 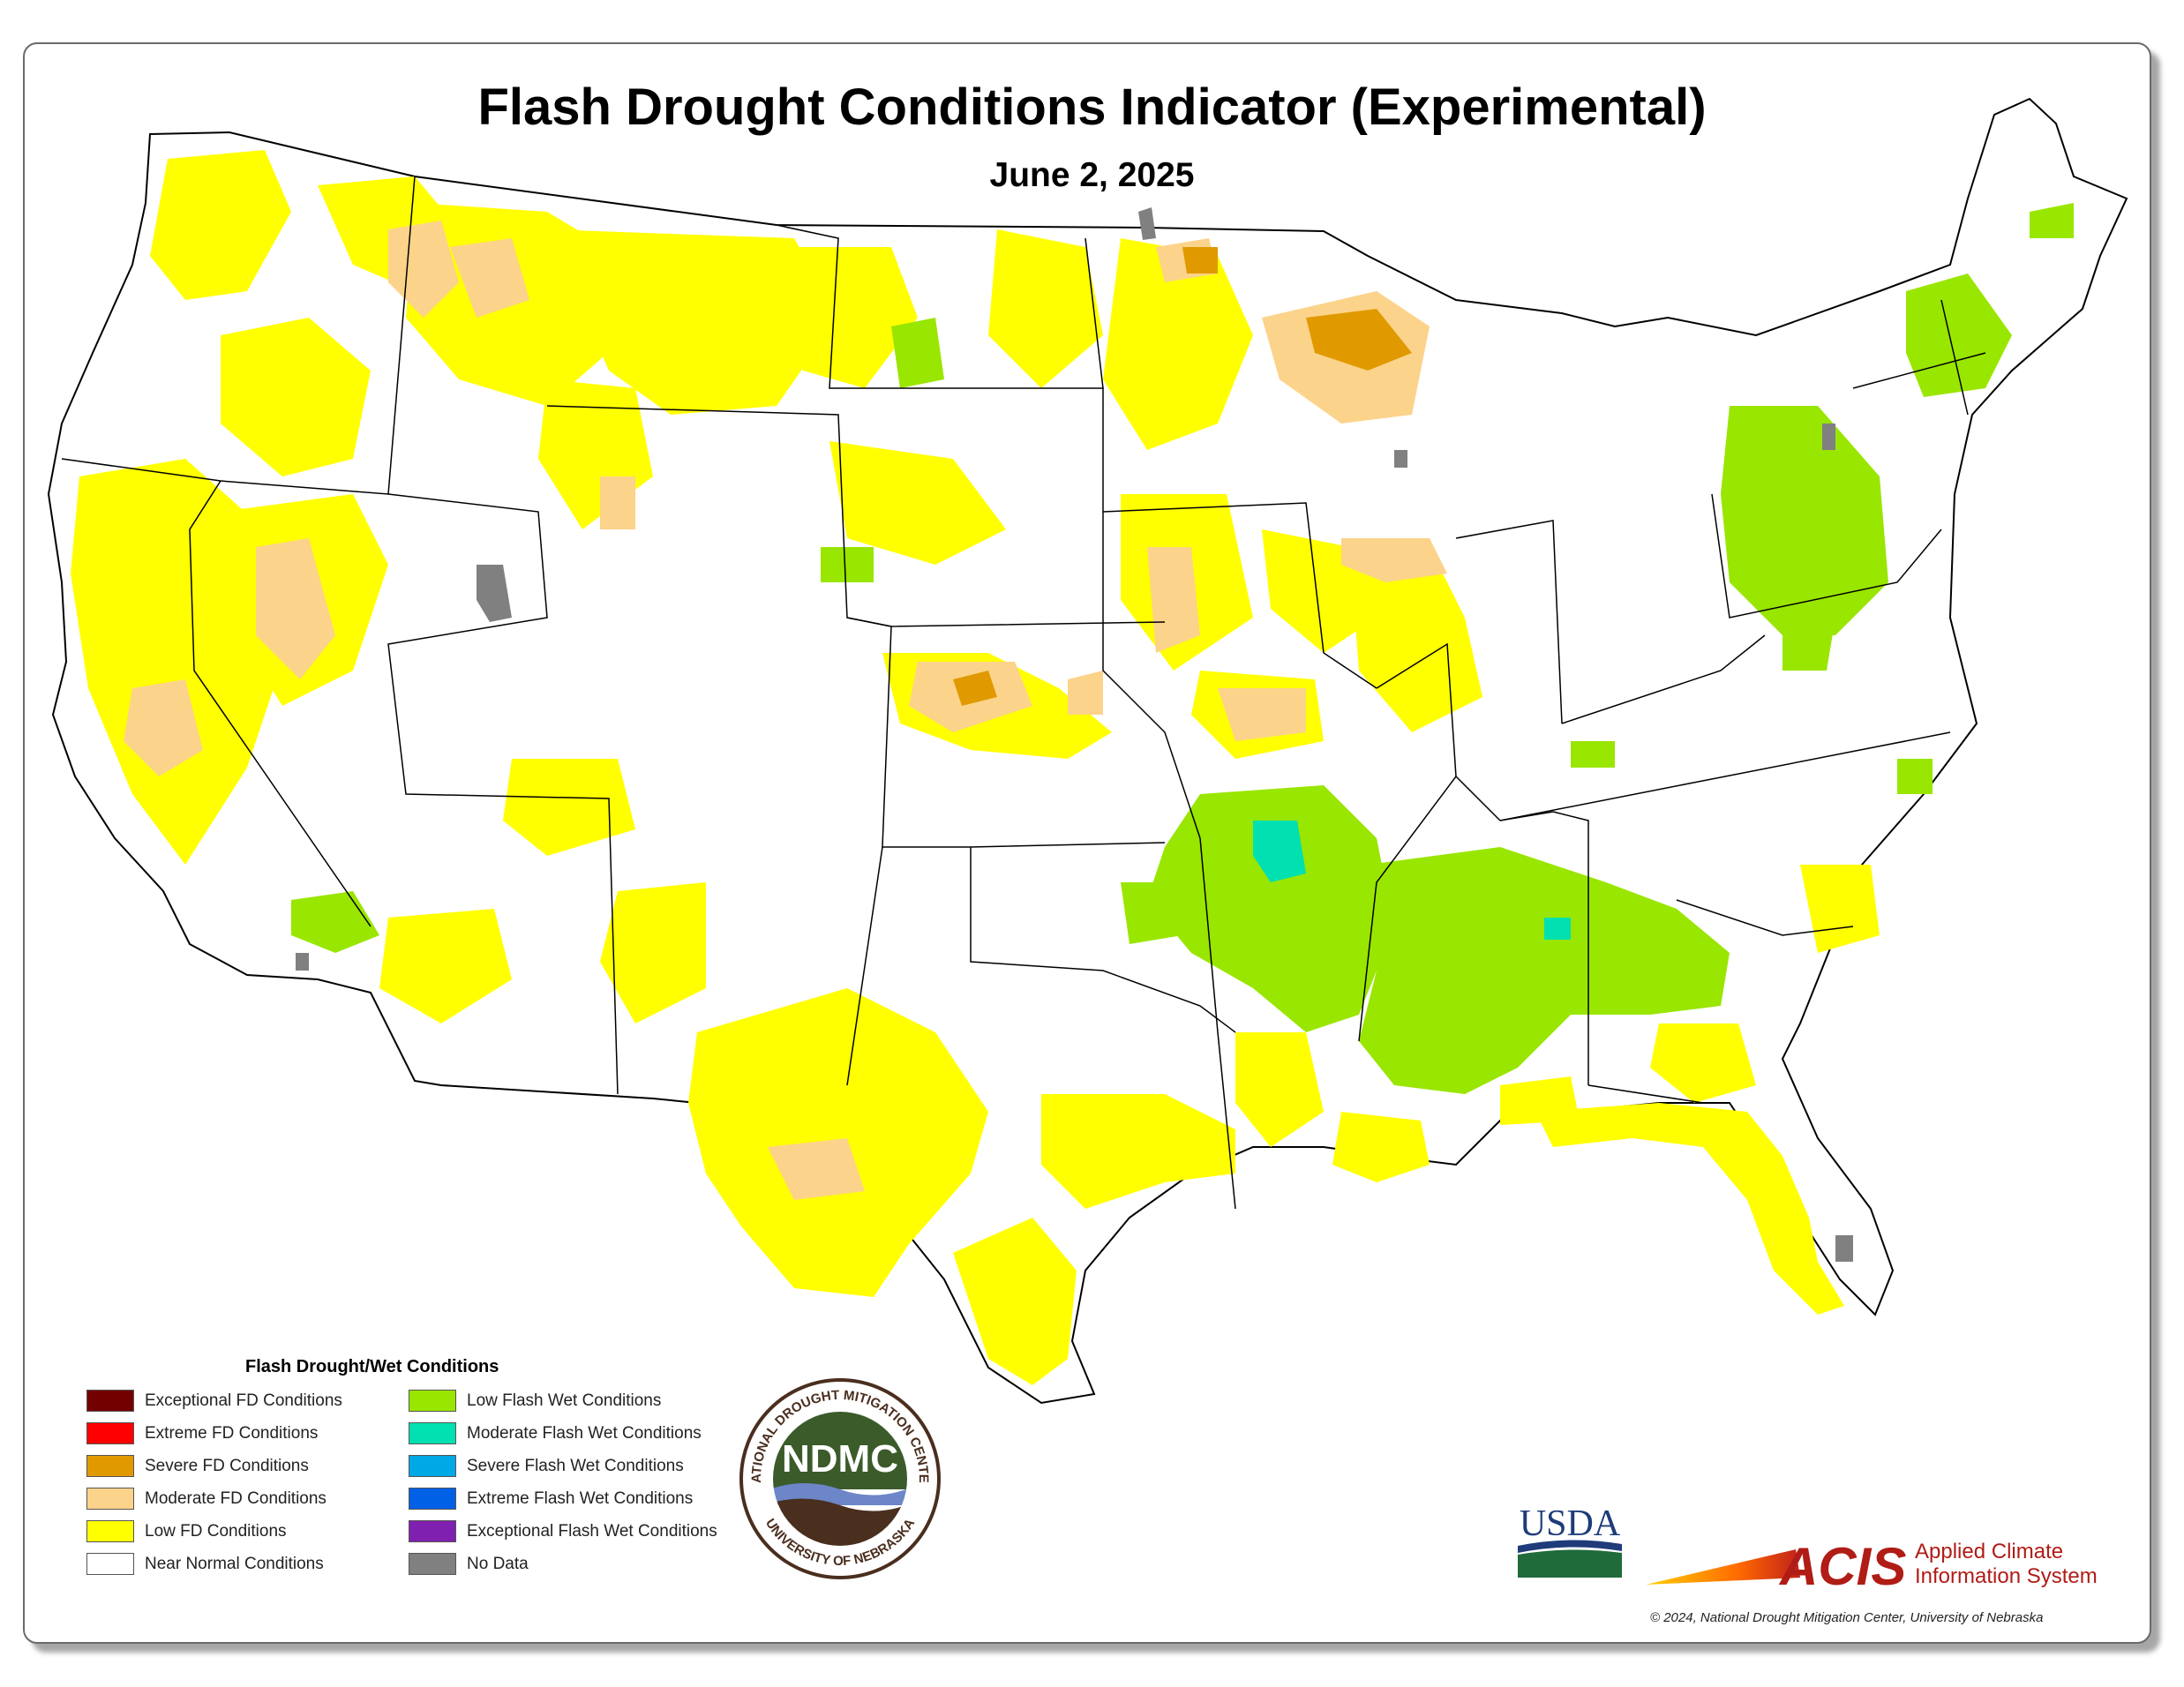 What do you see at coordinates (1570, 1523) in the screenshot?
I see `usda-text: USDA` at bounding box center [1570, 1523].